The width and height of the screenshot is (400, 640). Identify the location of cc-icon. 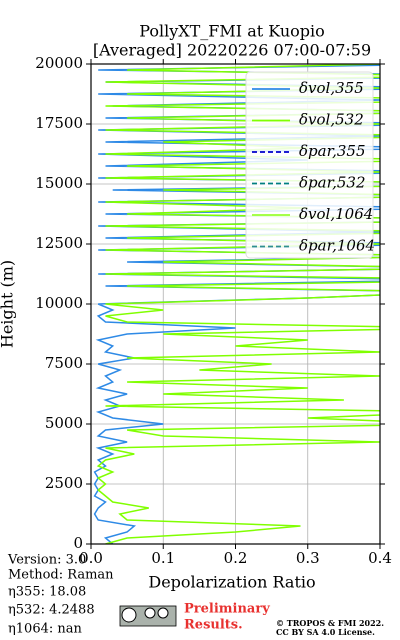
(129, 615).